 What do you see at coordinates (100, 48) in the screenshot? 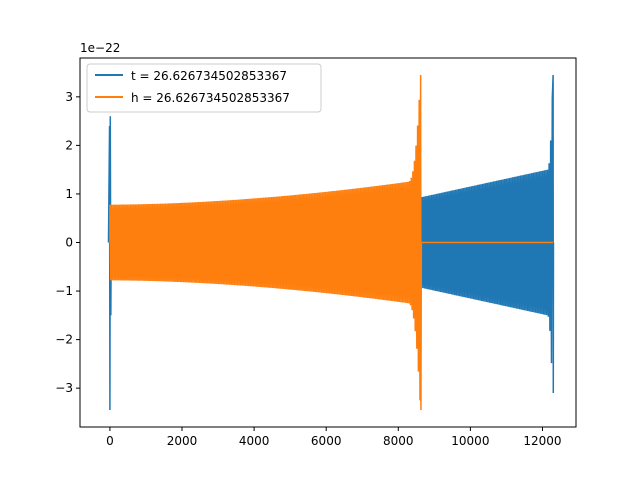
I see `y-offset-label: 1e−22` at bounding box center [100, 48].